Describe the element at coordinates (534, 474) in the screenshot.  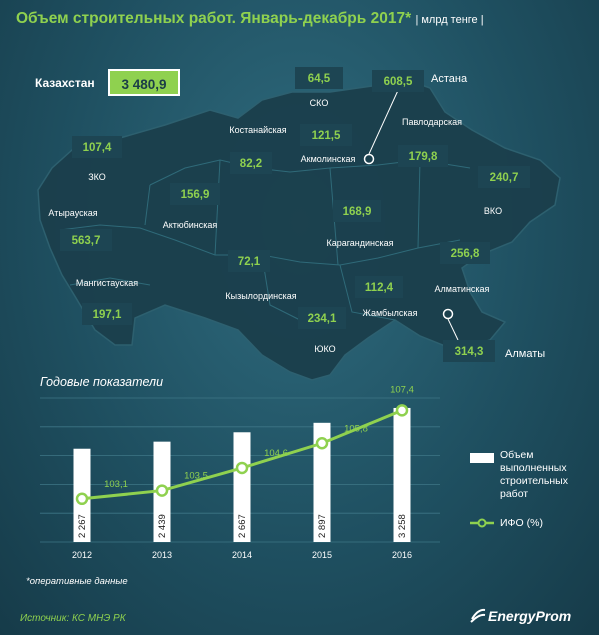
I see `legend-bar-label: Объем выполненных строительных работ` at that location.